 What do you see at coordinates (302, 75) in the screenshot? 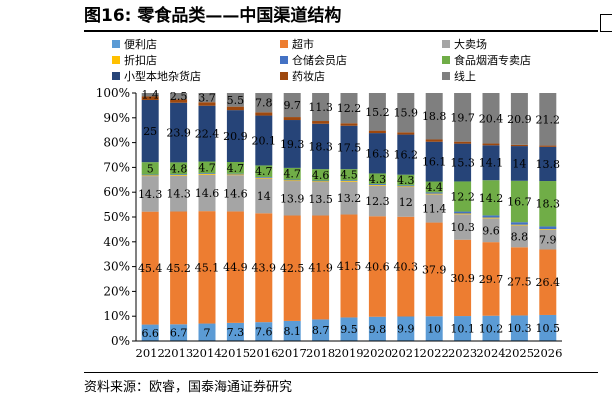
I see `legend-item: 药妆店` at bounding box center [302, 75].